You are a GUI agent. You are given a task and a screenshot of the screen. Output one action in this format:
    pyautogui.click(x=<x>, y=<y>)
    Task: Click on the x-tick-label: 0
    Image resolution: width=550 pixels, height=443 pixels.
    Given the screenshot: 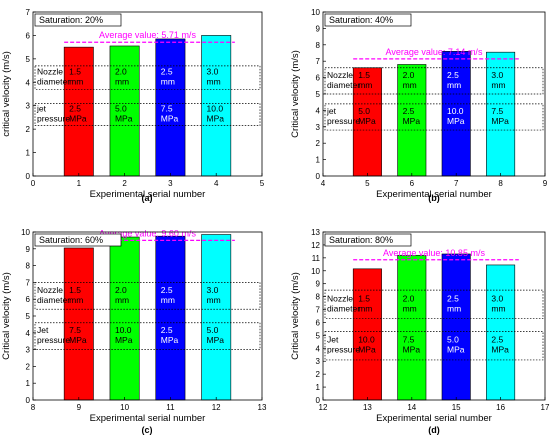 What is the action you would take?
    pyautogui.click(x=33, y=183)
    